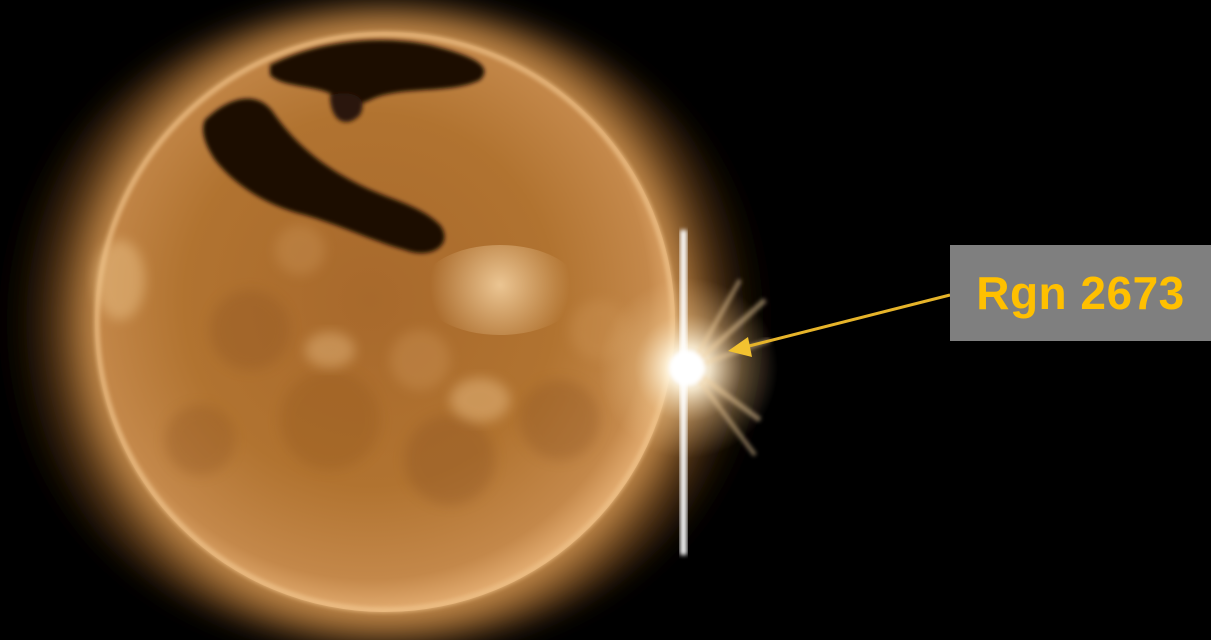 The image size is (1211, 640). What do you see at coordinates (344, 147) in the screenshot?
I see `coronal-hole` at bounding box center [344, 147].